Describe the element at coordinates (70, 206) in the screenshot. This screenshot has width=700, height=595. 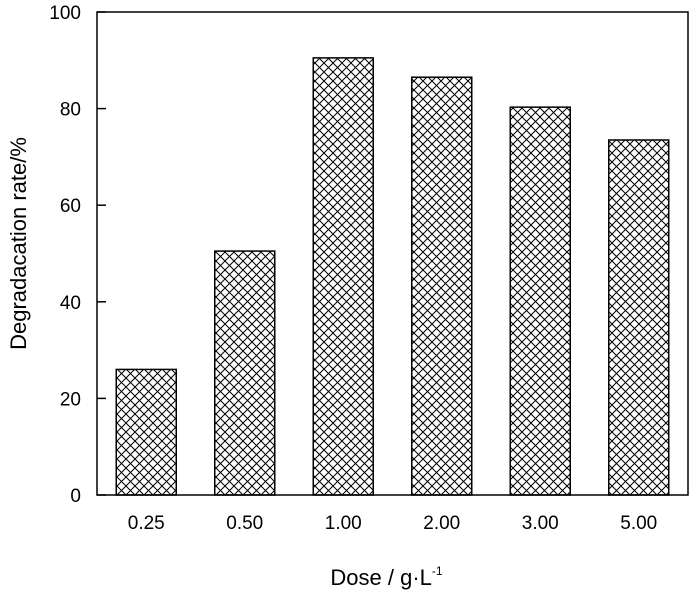
I see `y-tick-label: 60` at that location.